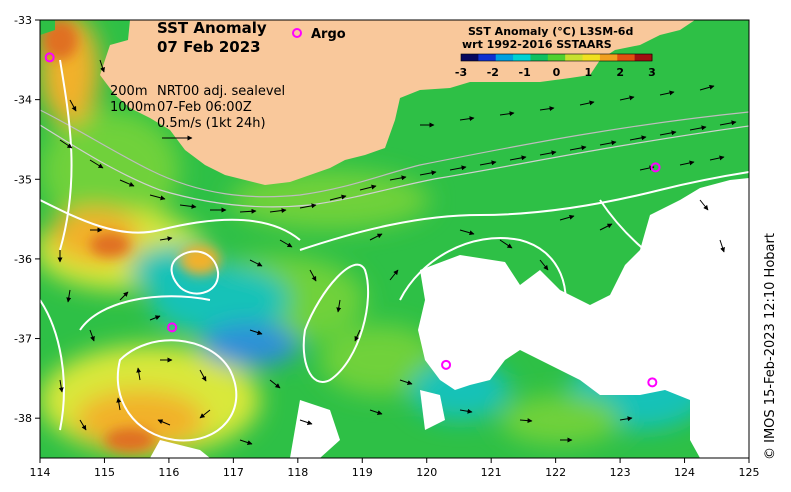 This screenshot has width=791, height=492. Describe the element at coordinates (491, 472) in the screenshot. I see `x-tick-label: 121` at that location.